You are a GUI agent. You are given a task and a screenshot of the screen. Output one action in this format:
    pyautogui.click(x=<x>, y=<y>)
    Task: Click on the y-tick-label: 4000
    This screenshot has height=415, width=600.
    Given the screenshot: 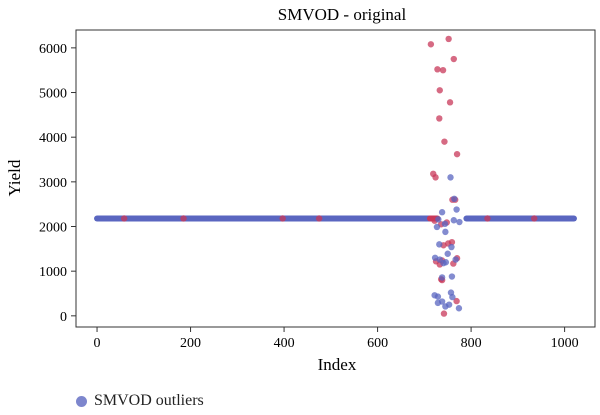 What is the action you would take?
    pyautogui.click(x=53, y=138)
    